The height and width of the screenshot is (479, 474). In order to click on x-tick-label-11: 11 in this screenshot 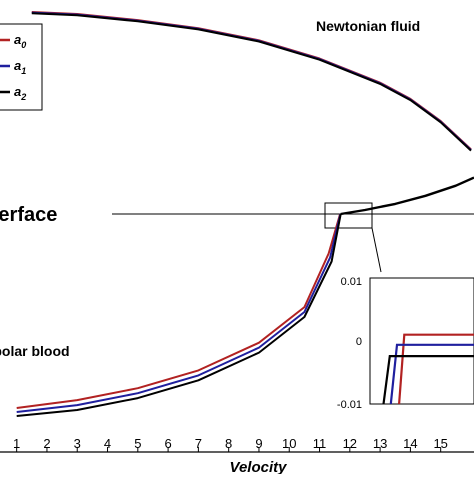, I will do `click(320, 443)`.